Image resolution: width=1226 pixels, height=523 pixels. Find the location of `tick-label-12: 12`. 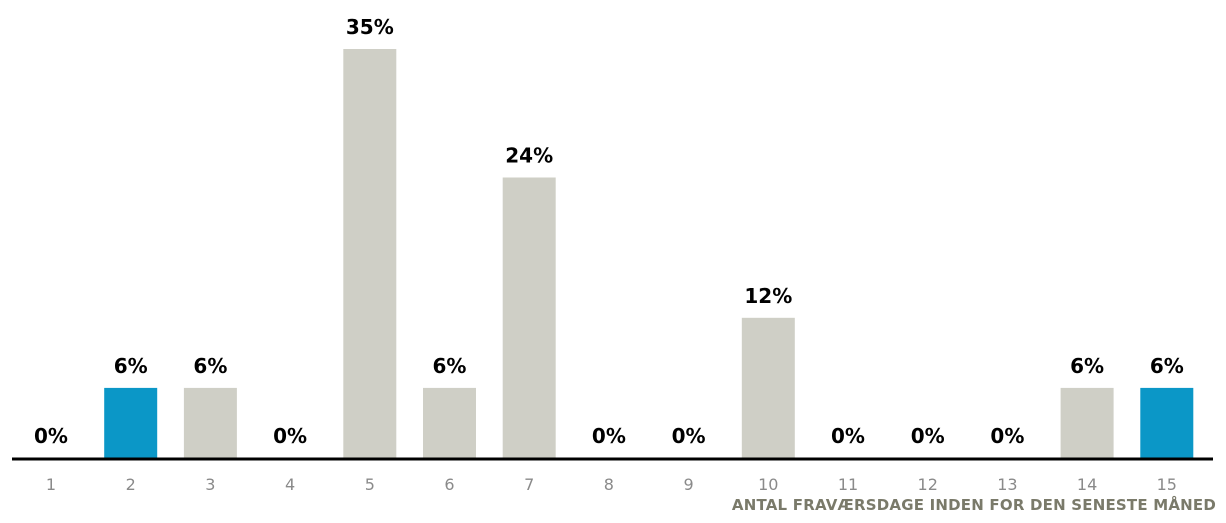

tick-label-12: 12 is located at coordinates (928, 484).